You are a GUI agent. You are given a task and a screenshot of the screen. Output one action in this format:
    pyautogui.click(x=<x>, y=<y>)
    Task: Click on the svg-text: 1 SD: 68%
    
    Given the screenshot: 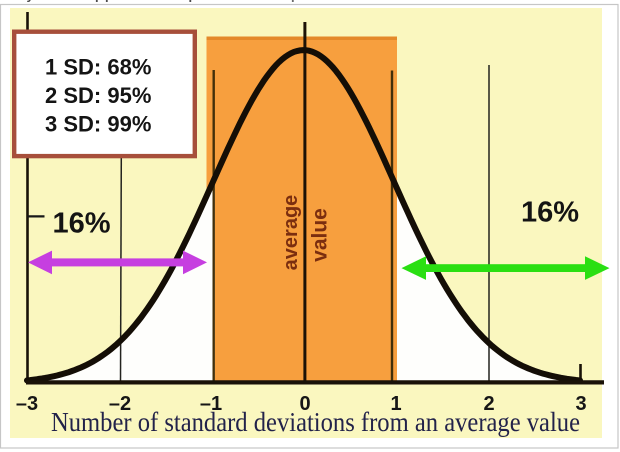 What is the action you would take?
    pyautogui.click(x=98, y=67)
    